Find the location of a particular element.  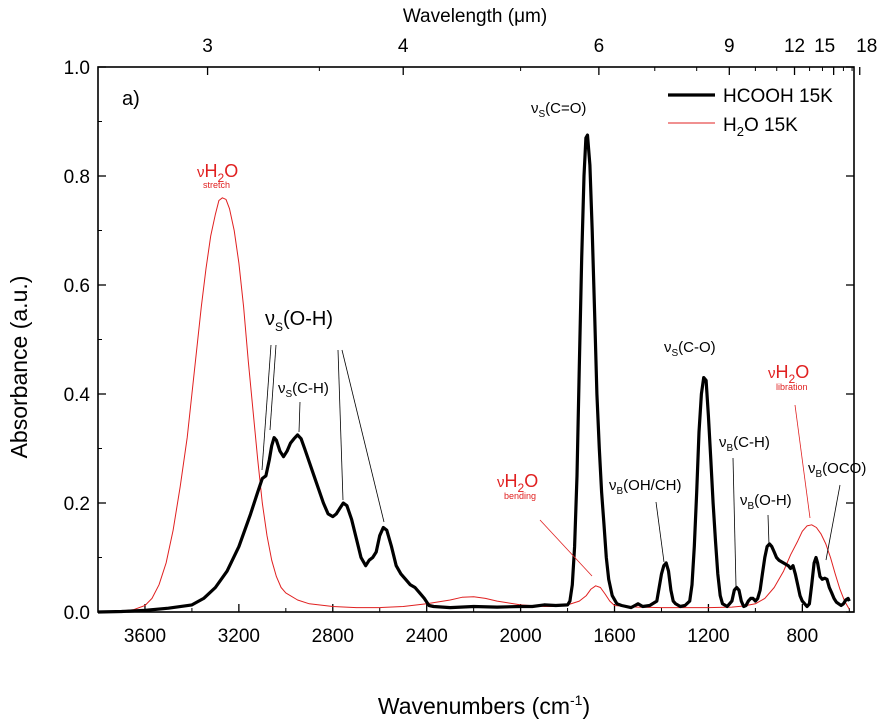

annotation-vb-ch: νB(C-H) is located at coordinates (744, 444).